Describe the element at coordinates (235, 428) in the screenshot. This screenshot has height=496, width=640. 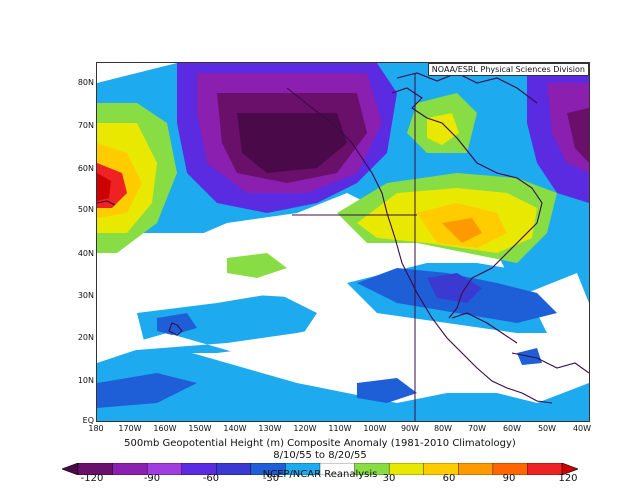
I see `lon-label-140w: 140W` at that location.